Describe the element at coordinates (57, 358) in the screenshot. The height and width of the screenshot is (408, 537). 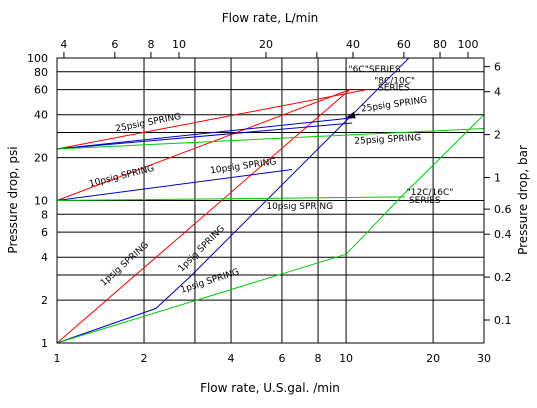
I see `x-tick-label: 1` at that location.